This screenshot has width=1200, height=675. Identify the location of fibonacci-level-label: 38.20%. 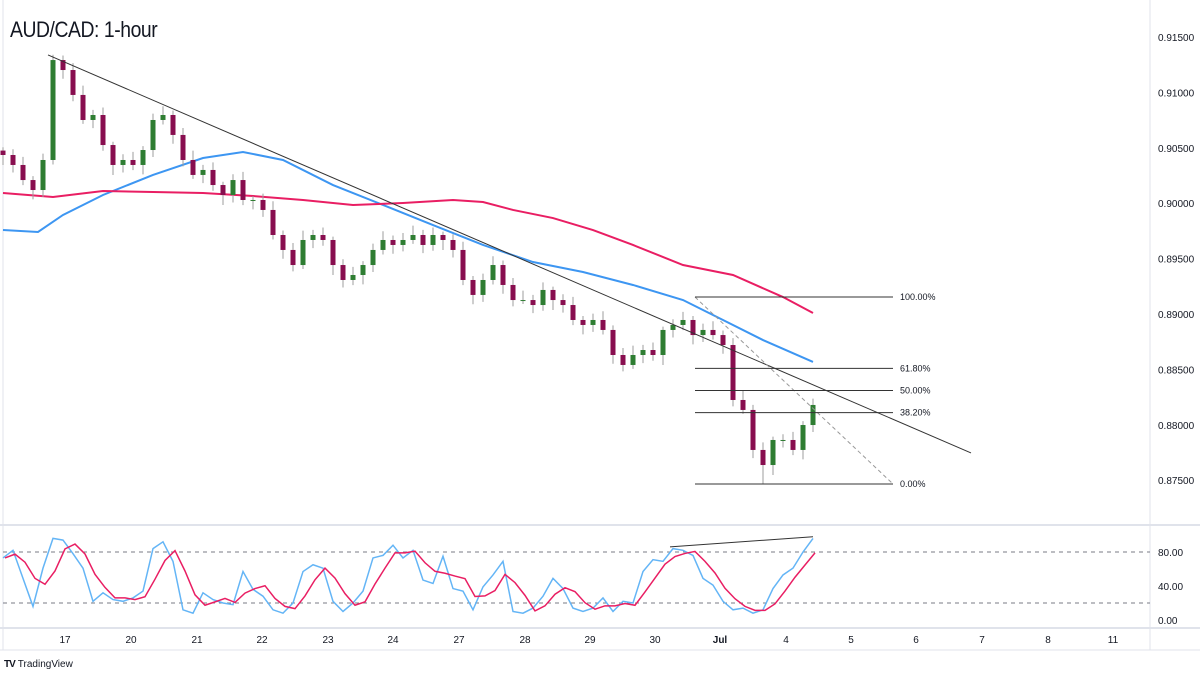
(915, 413).